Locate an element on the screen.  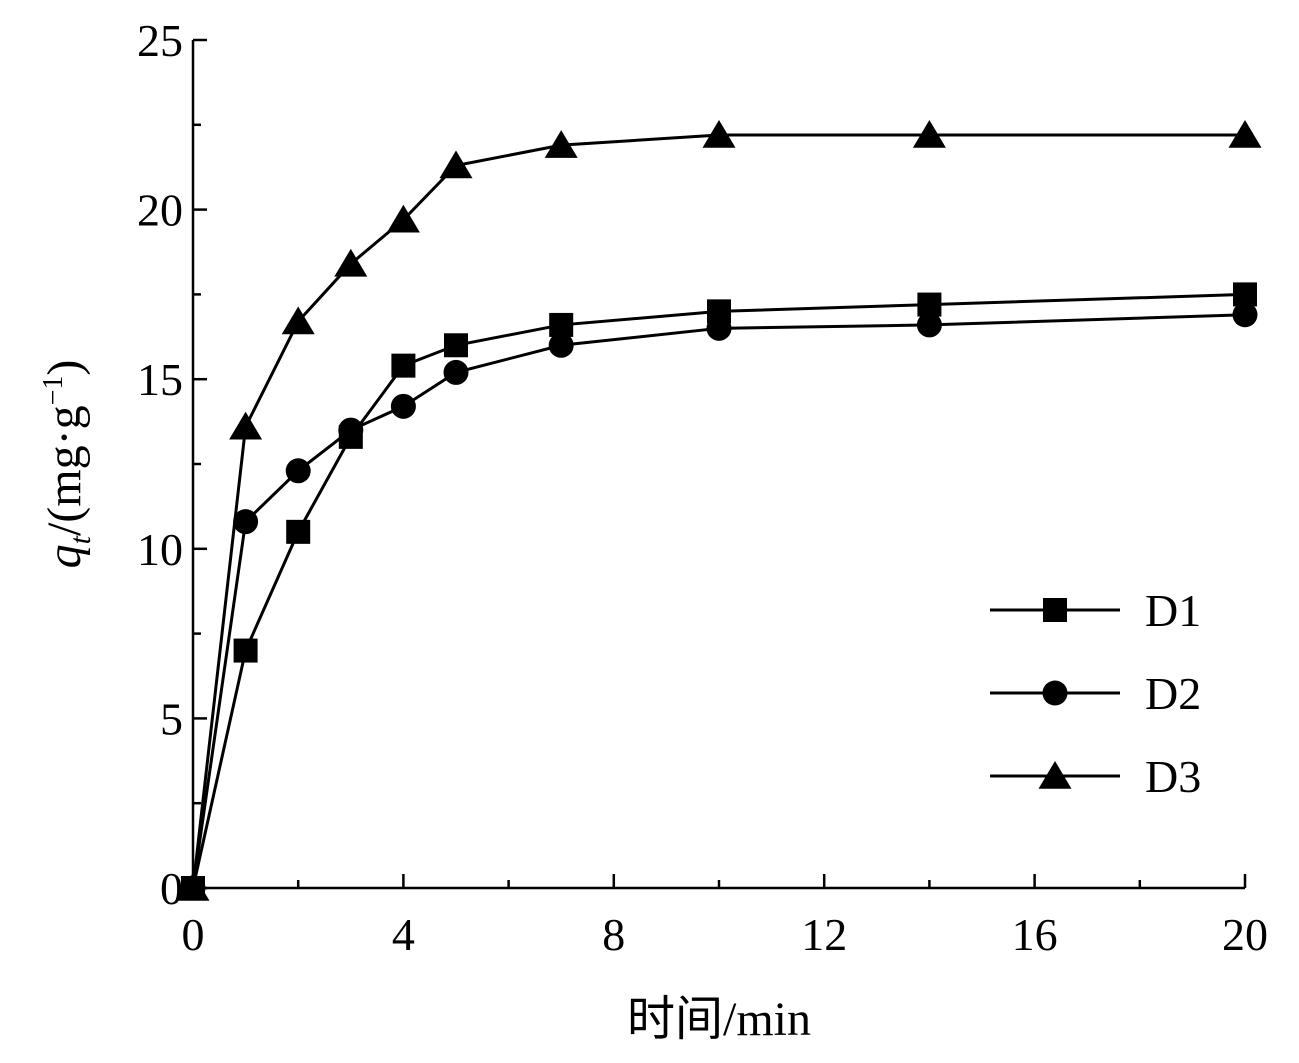
y-axis-title-close: ) is located at coordinates (64, 368).